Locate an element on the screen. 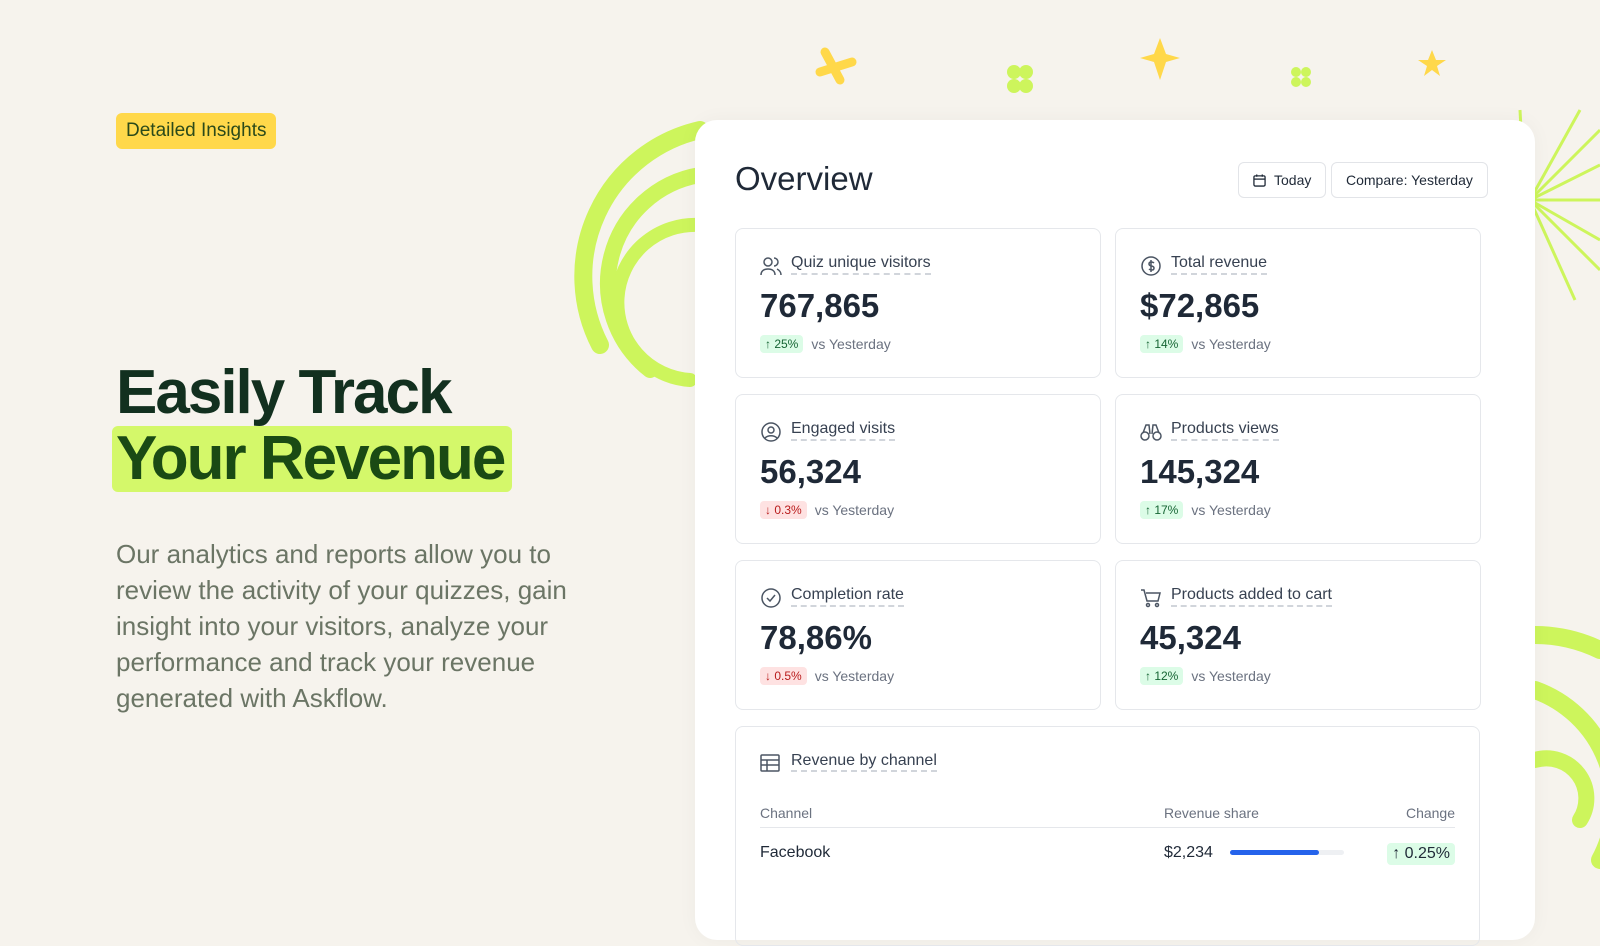 This screenshot has width=1600, height=946. stat-value: 767,865 is located at coordinates (820, 305).